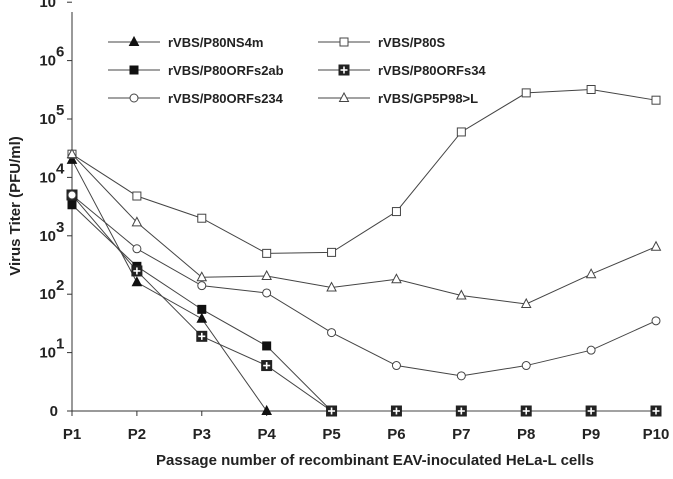 This screenshot has width=673, height=479. What do you see at coordinates (526, 434) in the screenshot?
I see `x-tick-label: P8` at bounding box center [526, 434].